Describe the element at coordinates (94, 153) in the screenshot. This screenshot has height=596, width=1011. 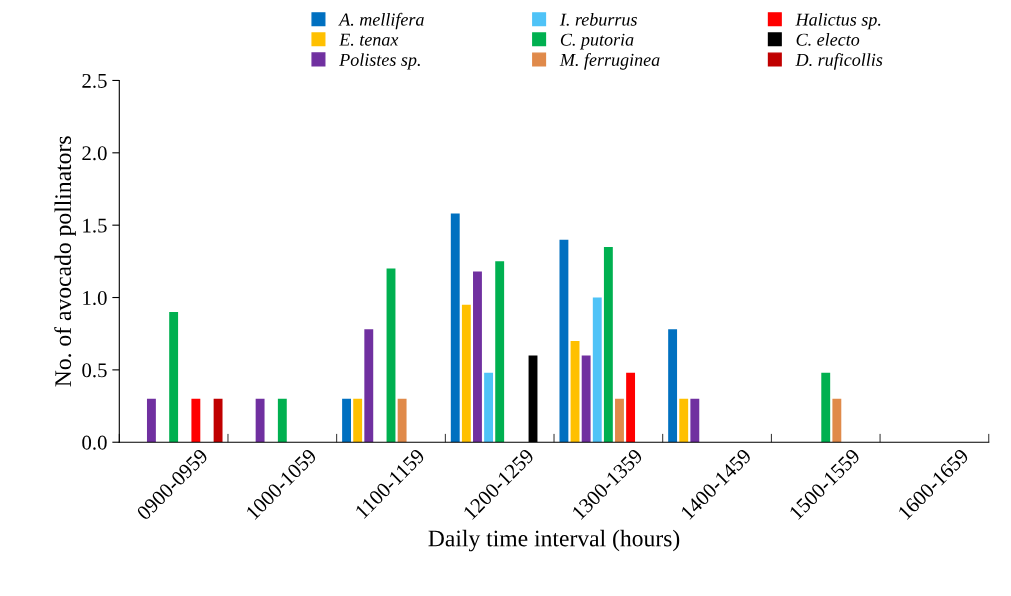
I see `y-tick-label: 2.0` at that location.